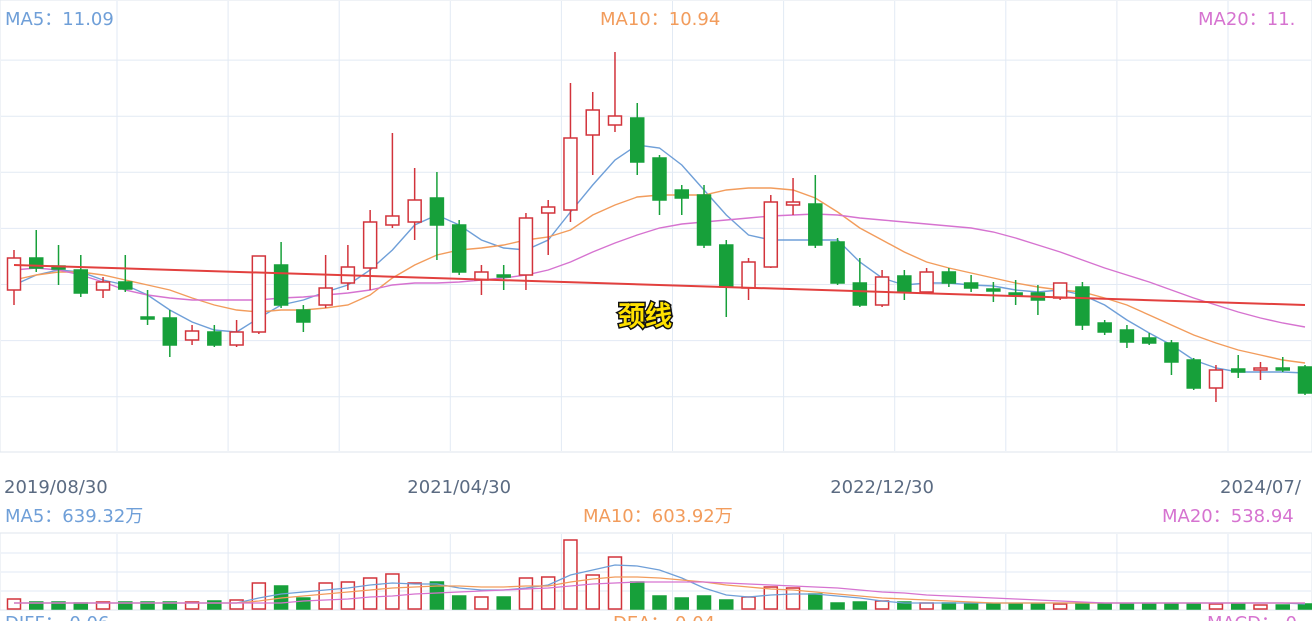  What do you see at coordinates (1246, 19) in the screenshot?
I see `legend-label: MA20：11.` at bounding box center [1246, 19].